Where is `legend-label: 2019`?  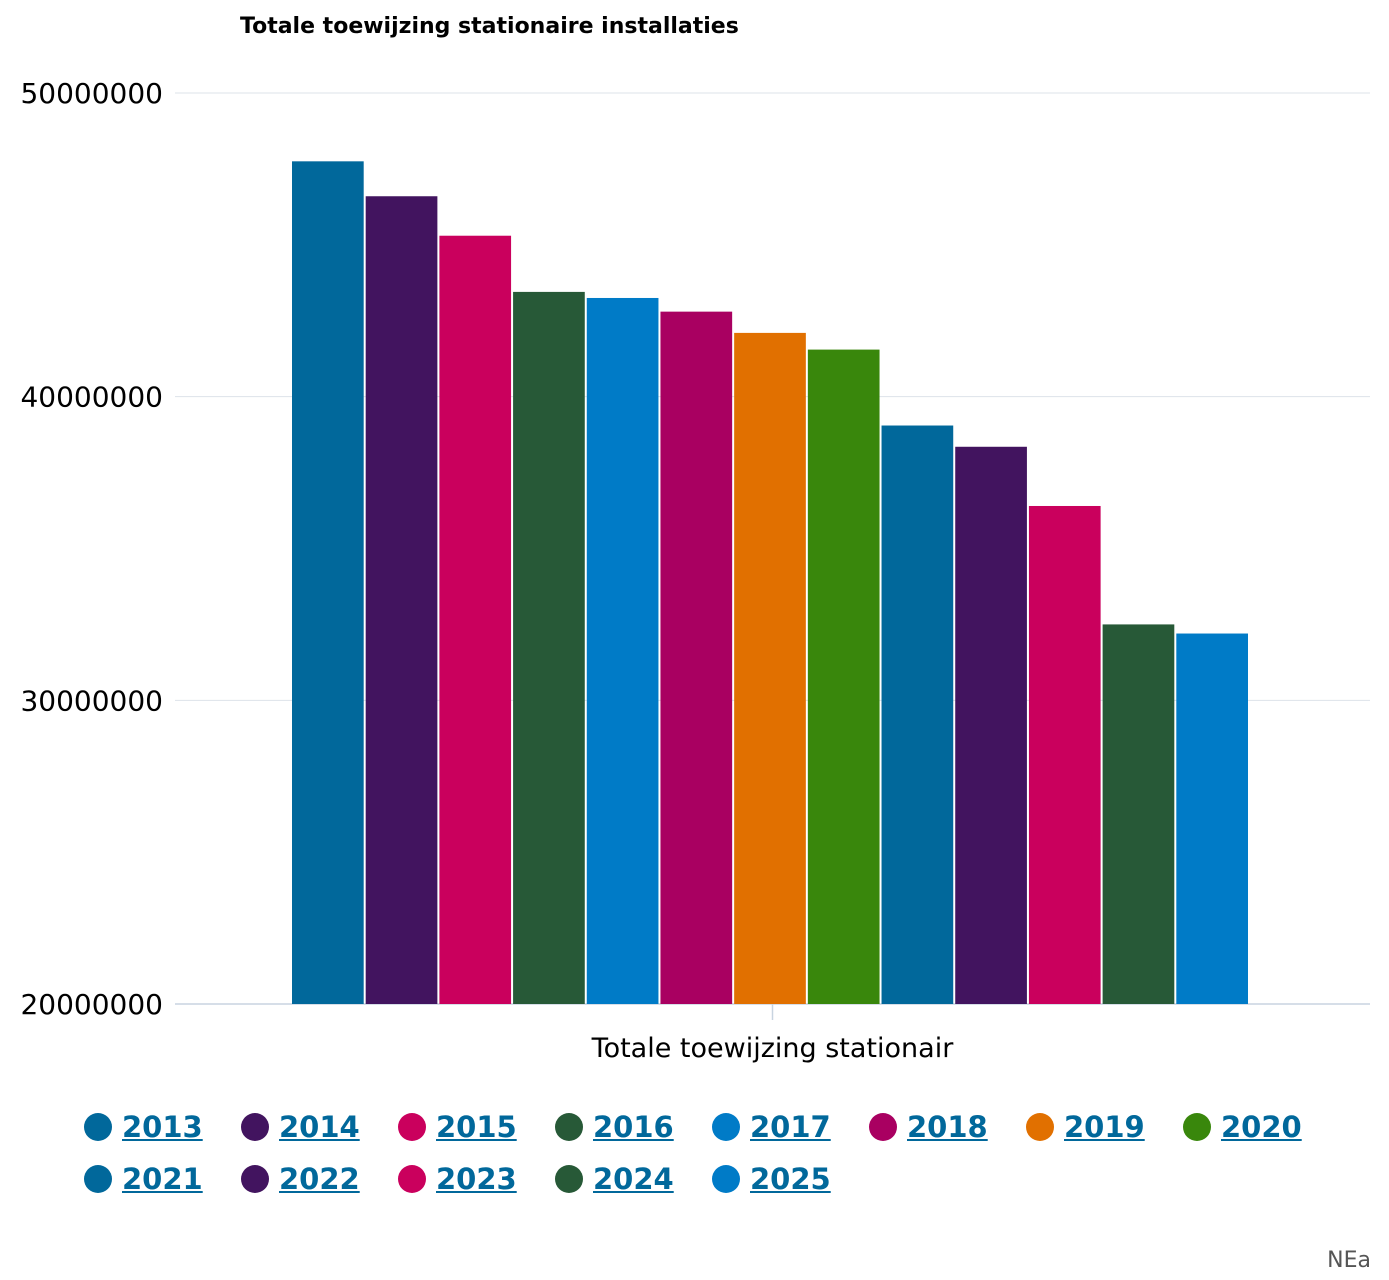 legend-label: 2019 is located at coordinates (1104, 1127).